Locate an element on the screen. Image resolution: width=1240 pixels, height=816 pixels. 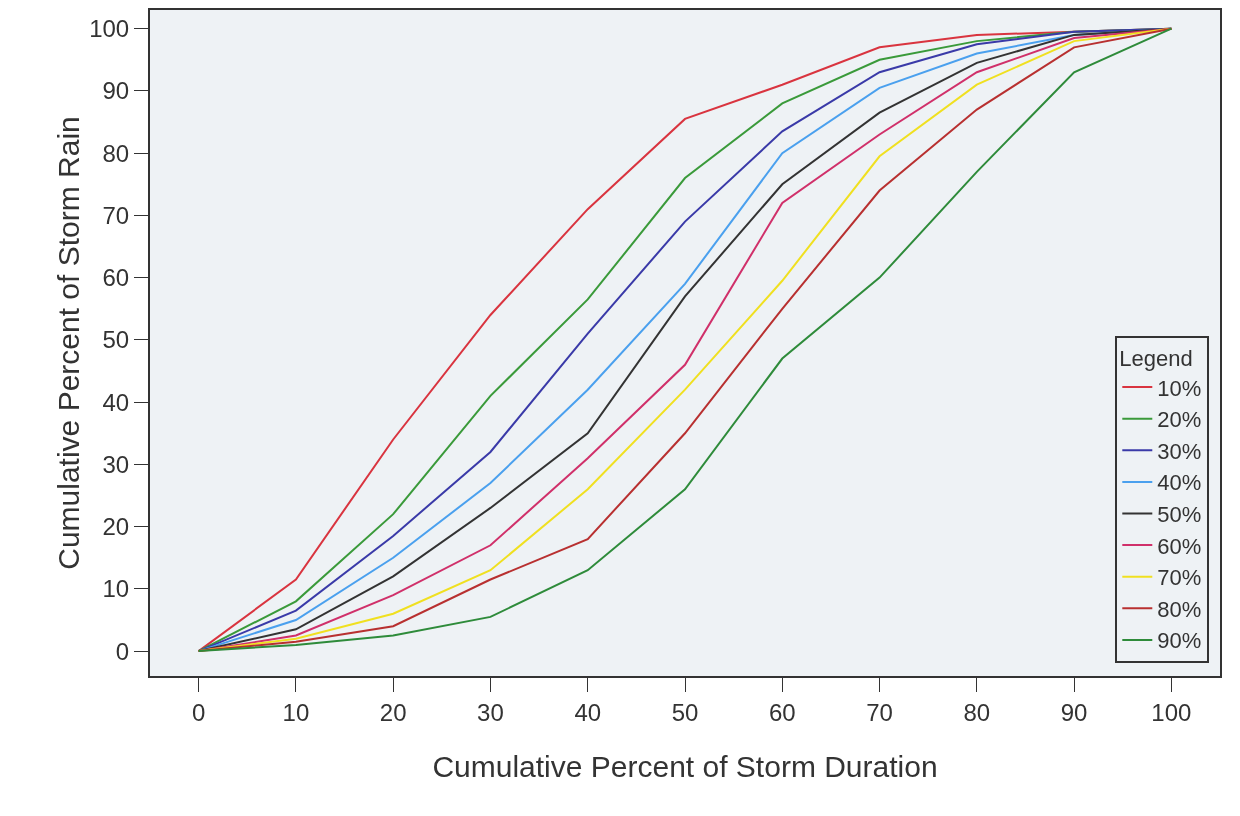
x-tick-label: 0 is located at coordinates (198, 712).